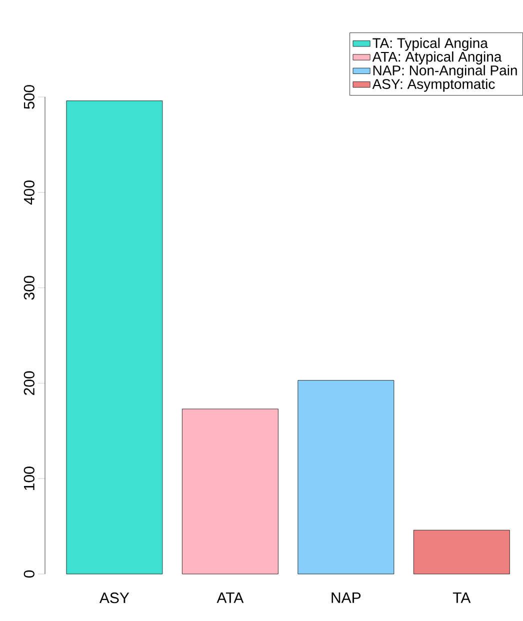 The image size is (523, 621). Describe the element at coordinates (29, 97) in the screenshot. I see `y-tick-label: 500` at that location.